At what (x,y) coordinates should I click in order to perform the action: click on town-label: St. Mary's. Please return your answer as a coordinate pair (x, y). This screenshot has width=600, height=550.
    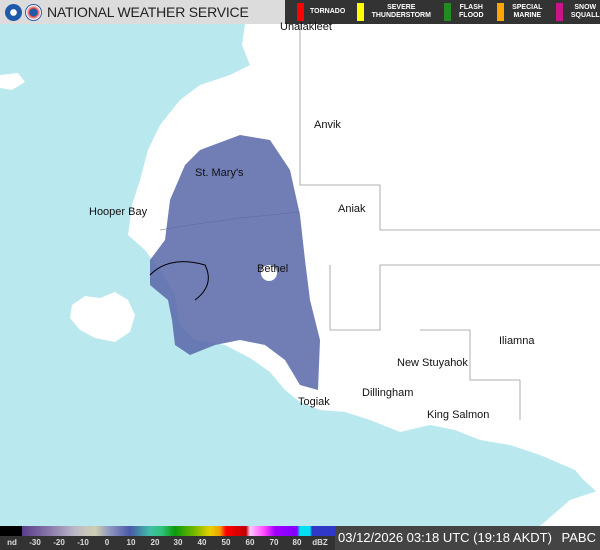
    Looking at the image, I should click on (219, 173).